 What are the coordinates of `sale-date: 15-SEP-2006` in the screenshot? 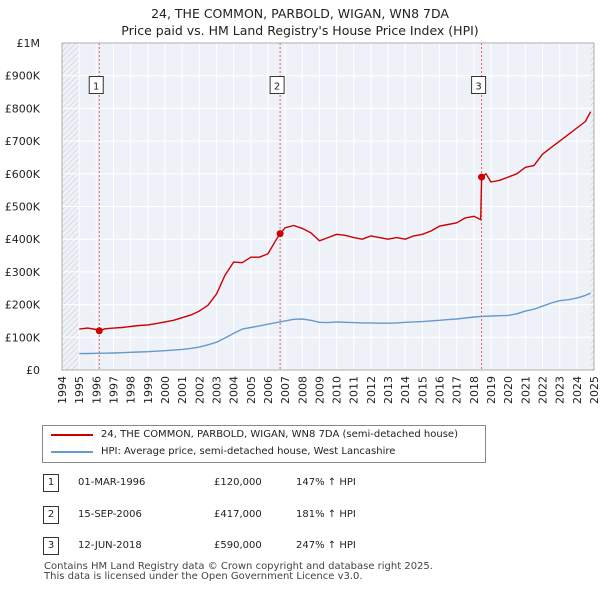 It's located at (110, 514).